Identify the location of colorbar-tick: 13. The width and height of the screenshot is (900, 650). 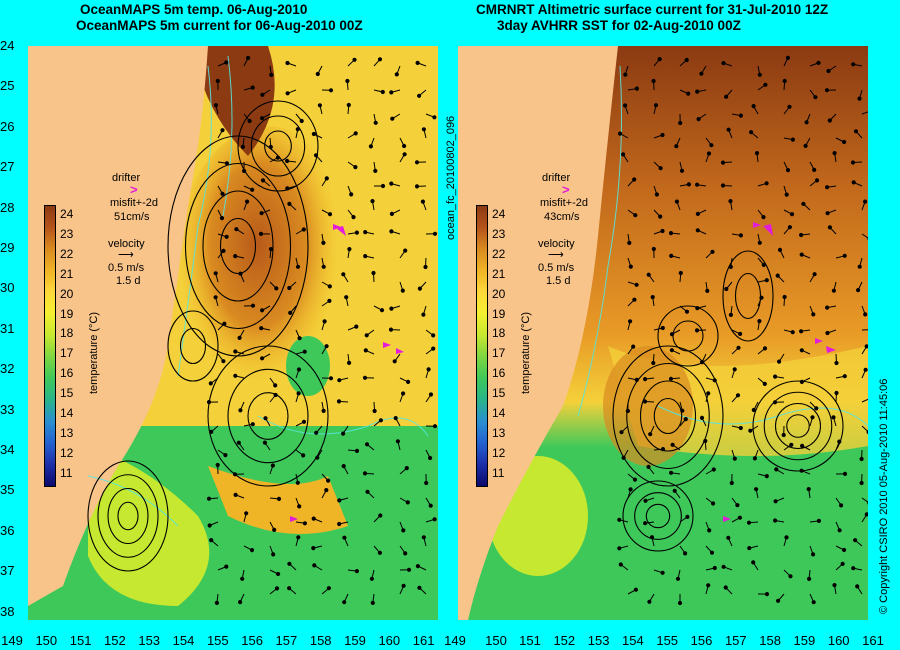
(499, 432).